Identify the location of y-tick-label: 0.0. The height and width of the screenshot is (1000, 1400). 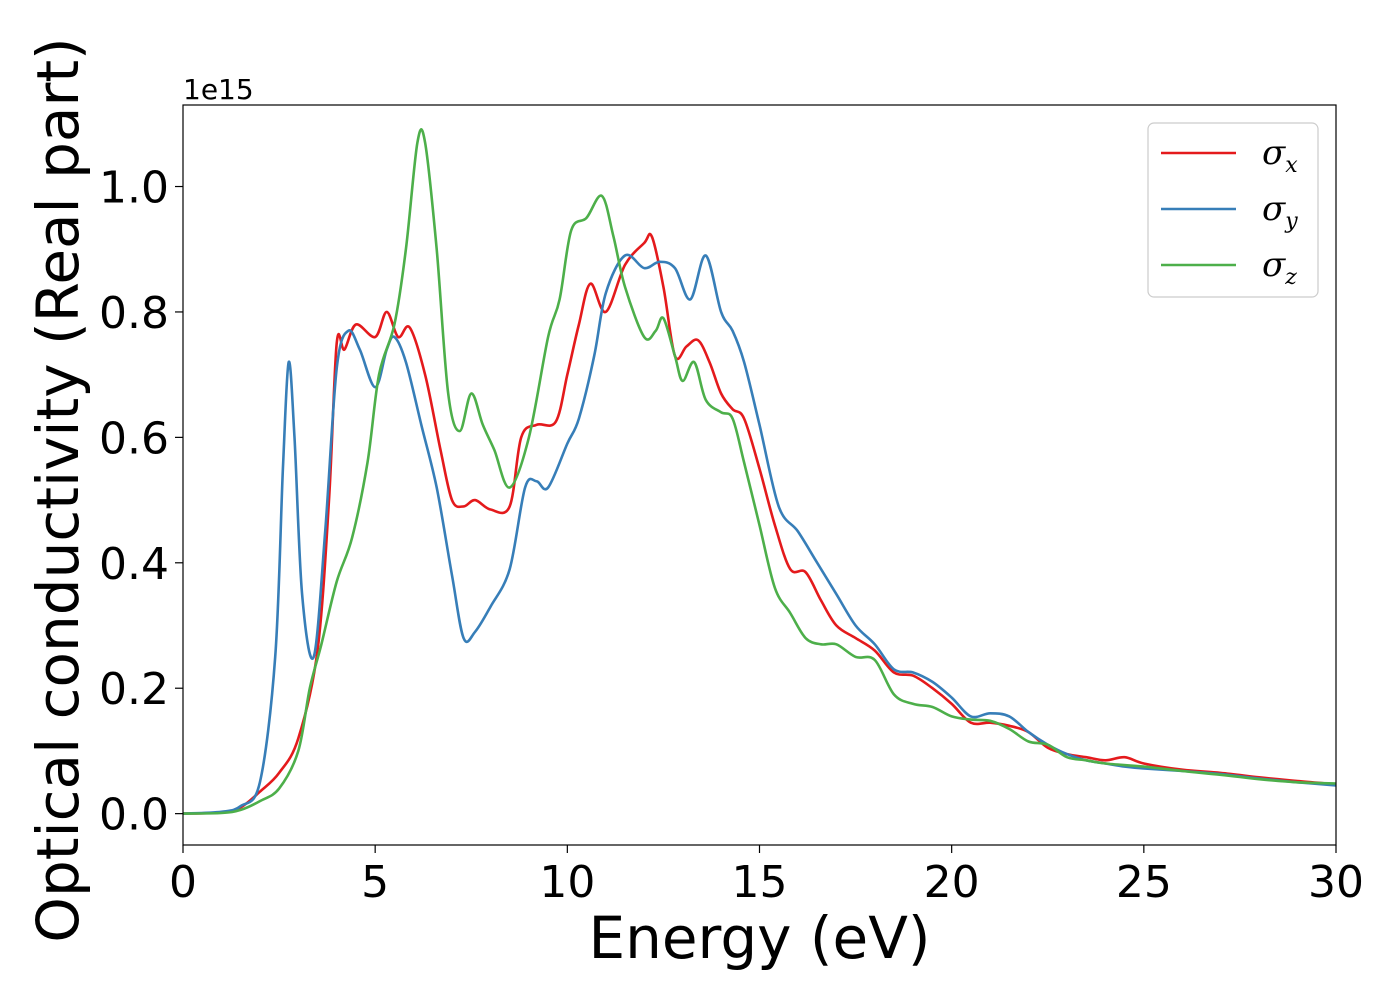
(134, 815).